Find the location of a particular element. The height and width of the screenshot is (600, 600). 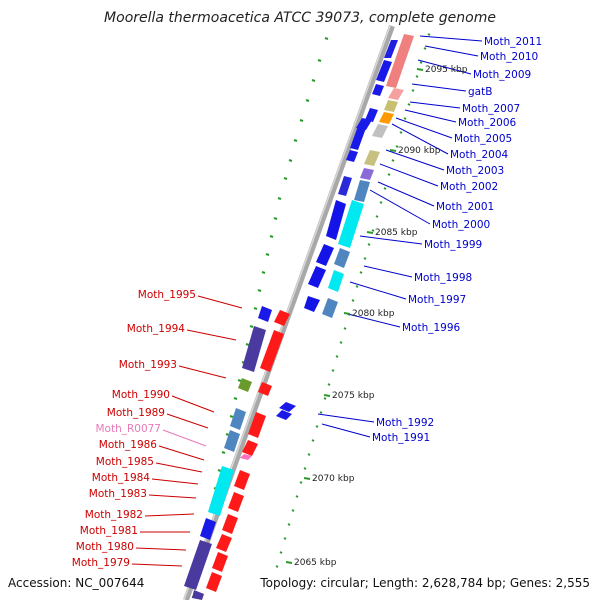

gene-label-moth-2005: Moth_2005 is located at coordinates (483, 139).